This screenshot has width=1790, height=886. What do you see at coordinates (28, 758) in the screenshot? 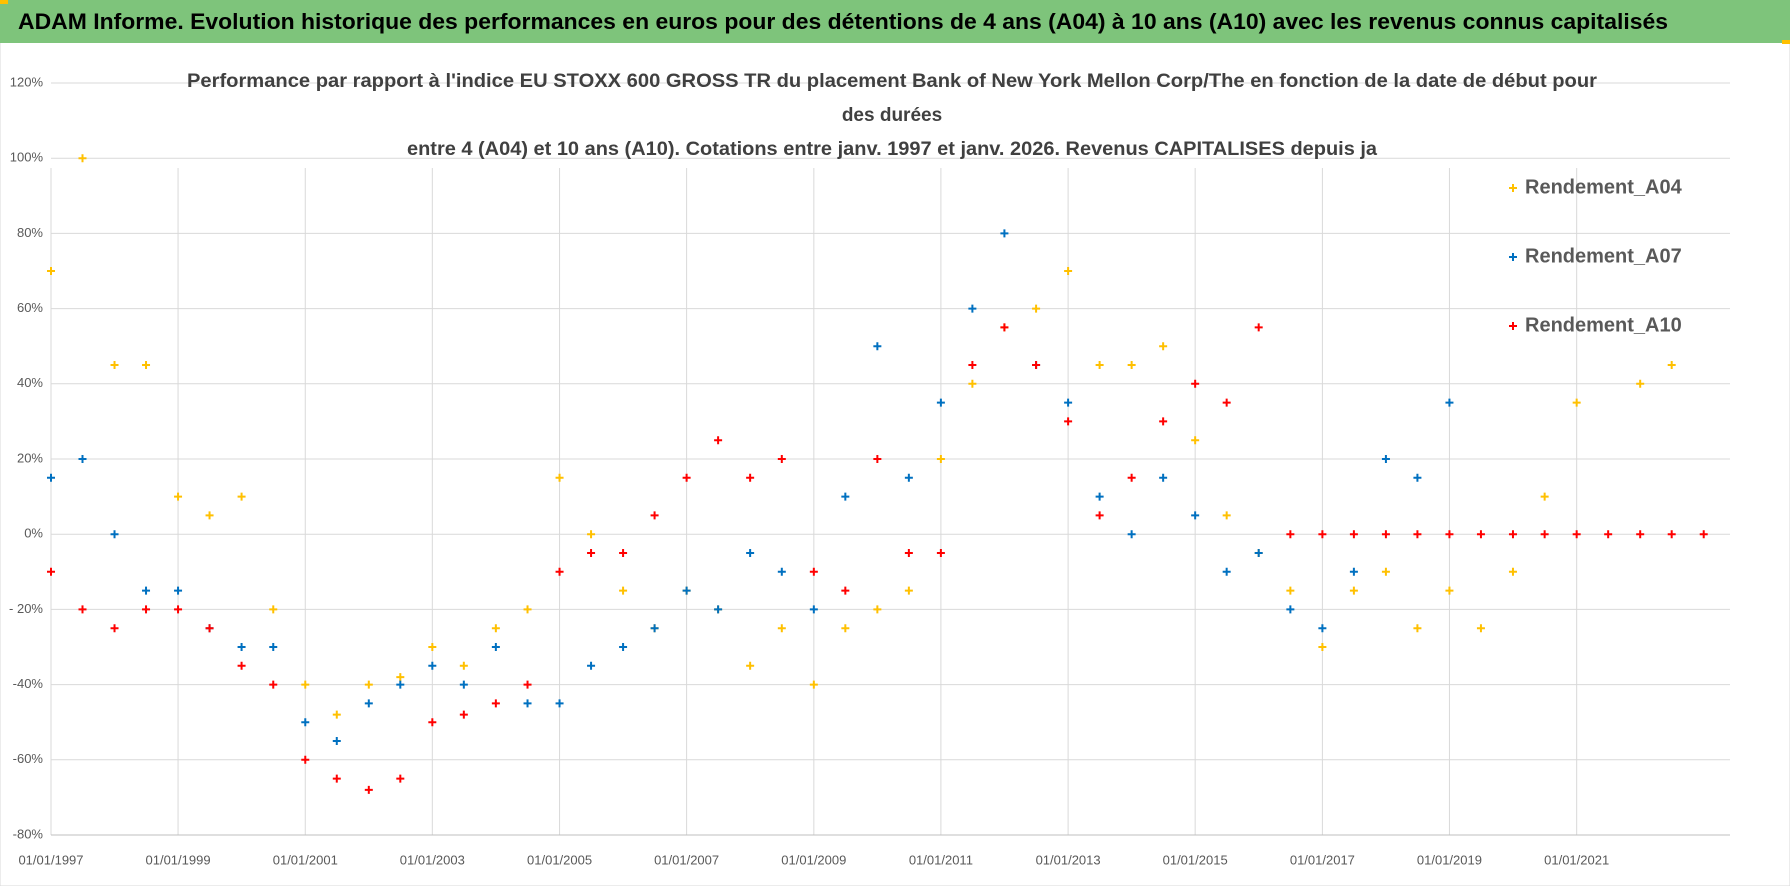
I see `y-tick-label: -60%` at bounding box center [28, 758].